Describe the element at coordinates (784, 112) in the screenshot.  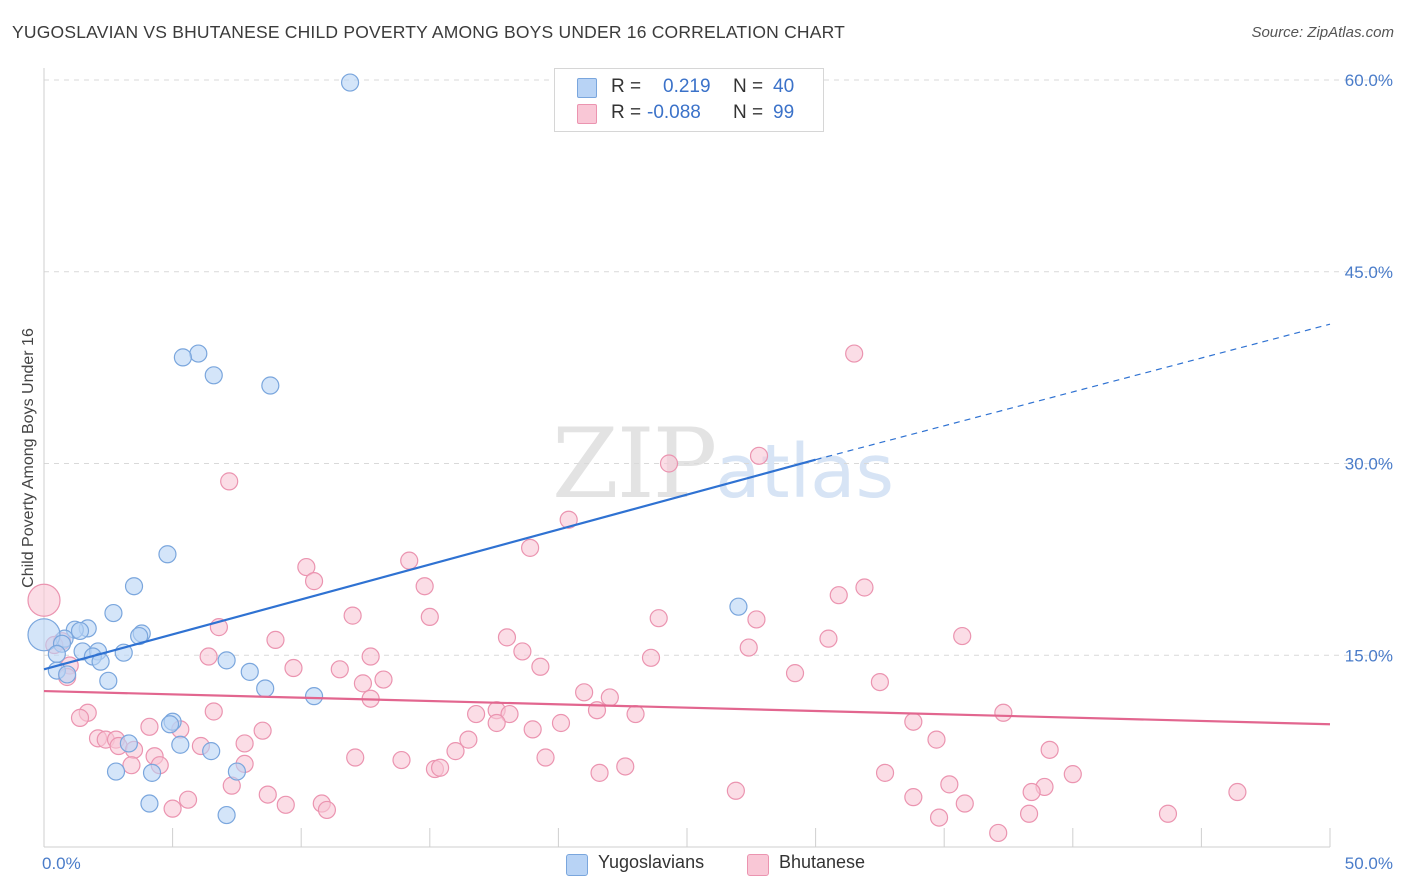
I see `stats-n-value: 99` at that location.